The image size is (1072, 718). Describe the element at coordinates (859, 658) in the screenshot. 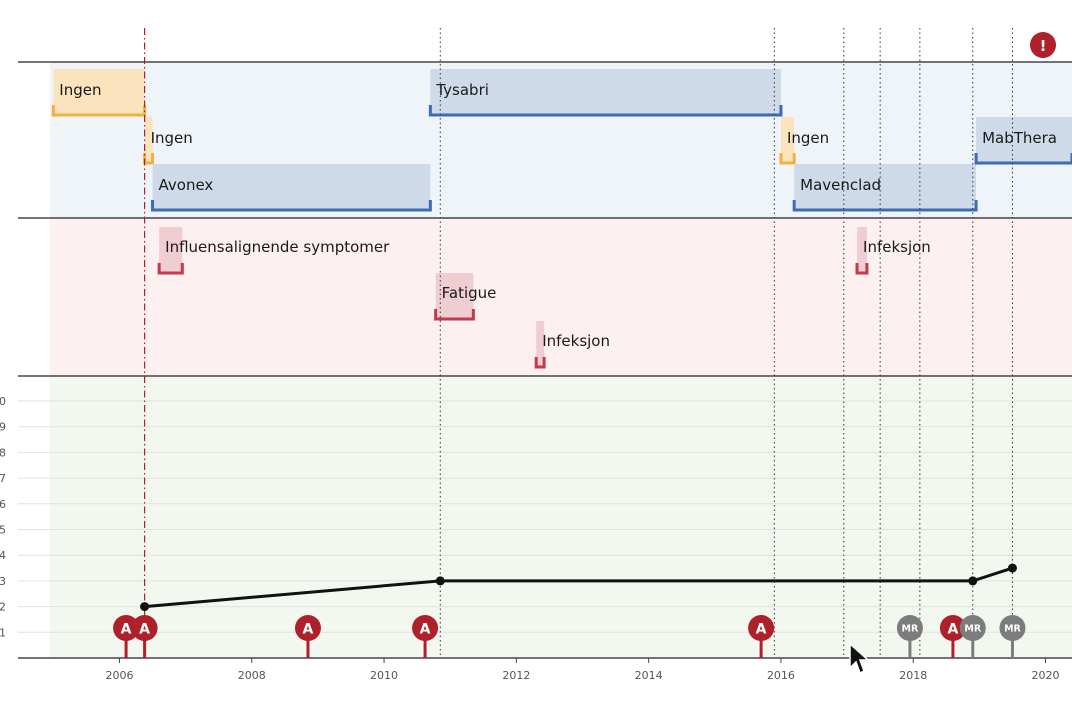

I see `mouse-pointer-icon` at that location.